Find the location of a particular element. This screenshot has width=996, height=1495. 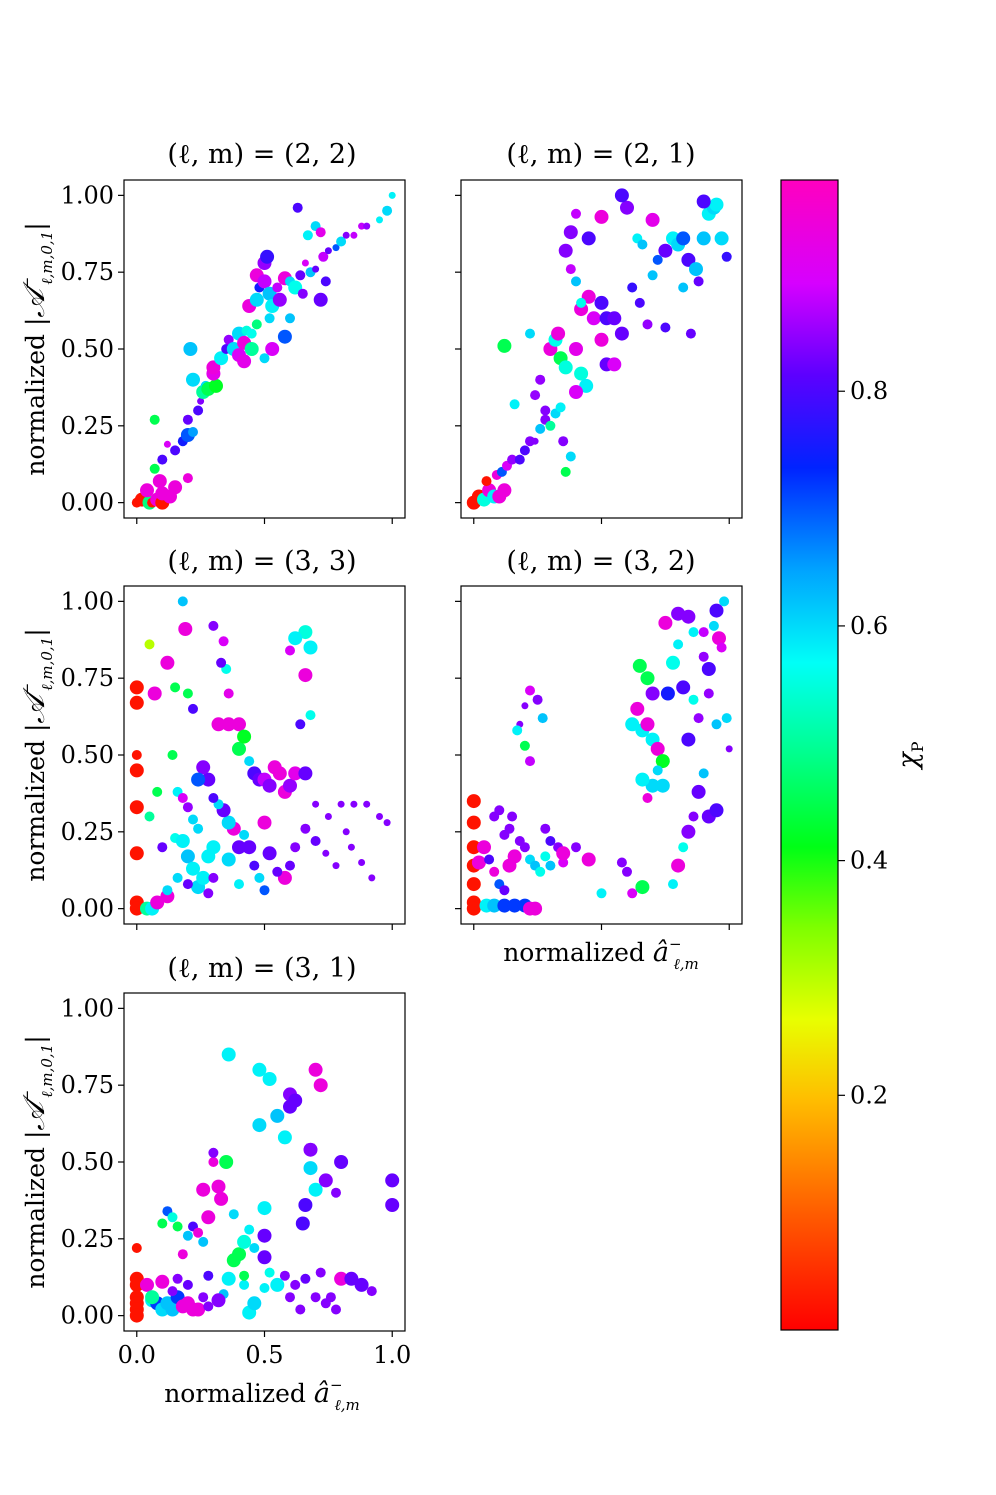

x-tick-label: 1.0 is located at coordinates (392, 1355).